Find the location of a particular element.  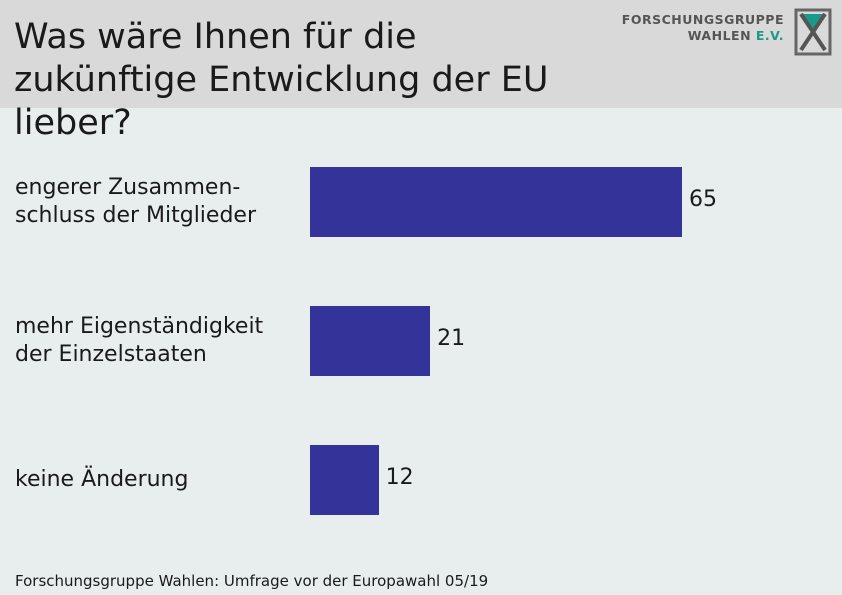

logo-line-2-accent: E.V. is located at coordinates (769, 35).